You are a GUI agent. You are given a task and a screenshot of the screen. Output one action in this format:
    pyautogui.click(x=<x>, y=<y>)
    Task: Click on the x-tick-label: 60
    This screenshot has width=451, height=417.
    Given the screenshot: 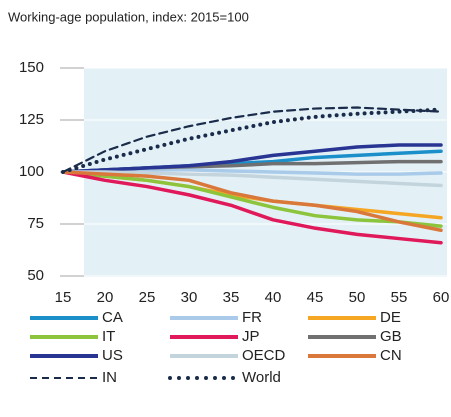 What is the action you would take?
    pyautogui.click(x=441, y=297)
    